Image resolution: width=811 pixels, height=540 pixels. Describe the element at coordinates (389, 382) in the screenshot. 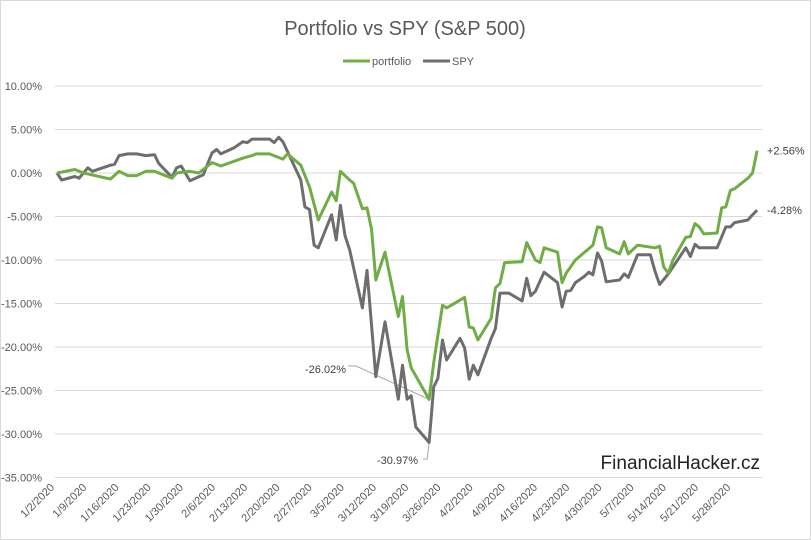

I see `leader-line-portfolio-low` at that location.